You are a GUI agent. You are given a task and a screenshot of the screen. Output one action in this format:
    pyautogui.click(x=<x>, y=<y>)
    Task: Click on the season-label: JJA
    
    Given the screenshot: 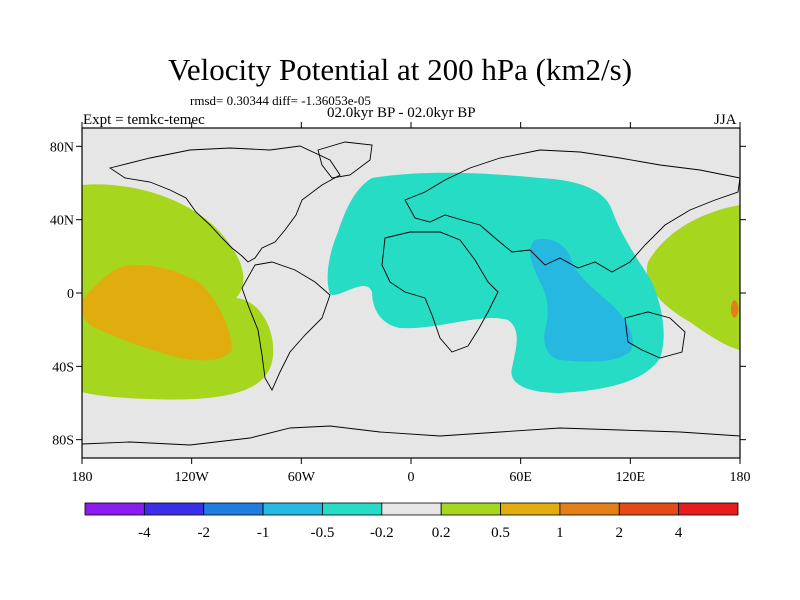 What is the action you would take?
    pyautogui.click(x=725, y=120)
    